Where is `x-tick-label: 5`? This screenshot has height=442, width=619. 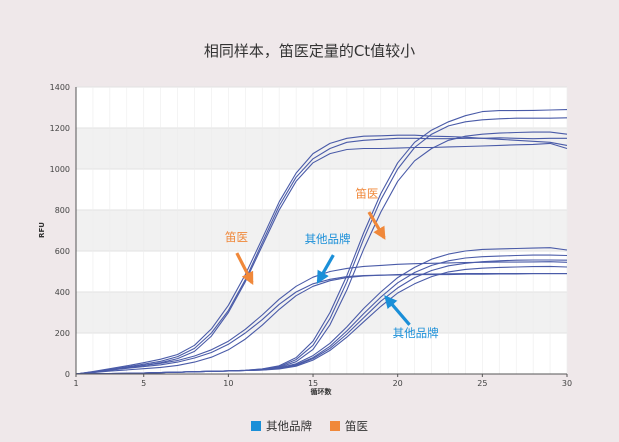 x-tick-label: 5 is located at coordinates (143, 383).